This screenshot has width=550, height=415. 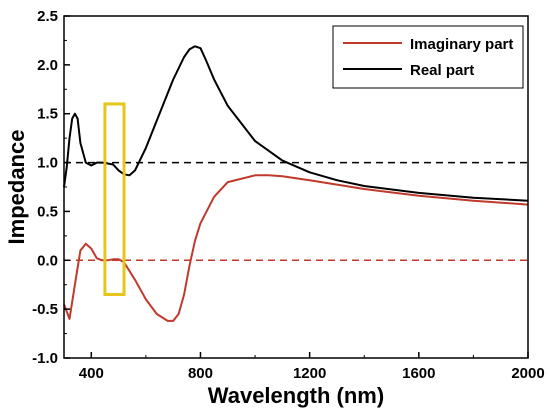 I want to click on x-tick-label: 800, so click(x=200, y=373).